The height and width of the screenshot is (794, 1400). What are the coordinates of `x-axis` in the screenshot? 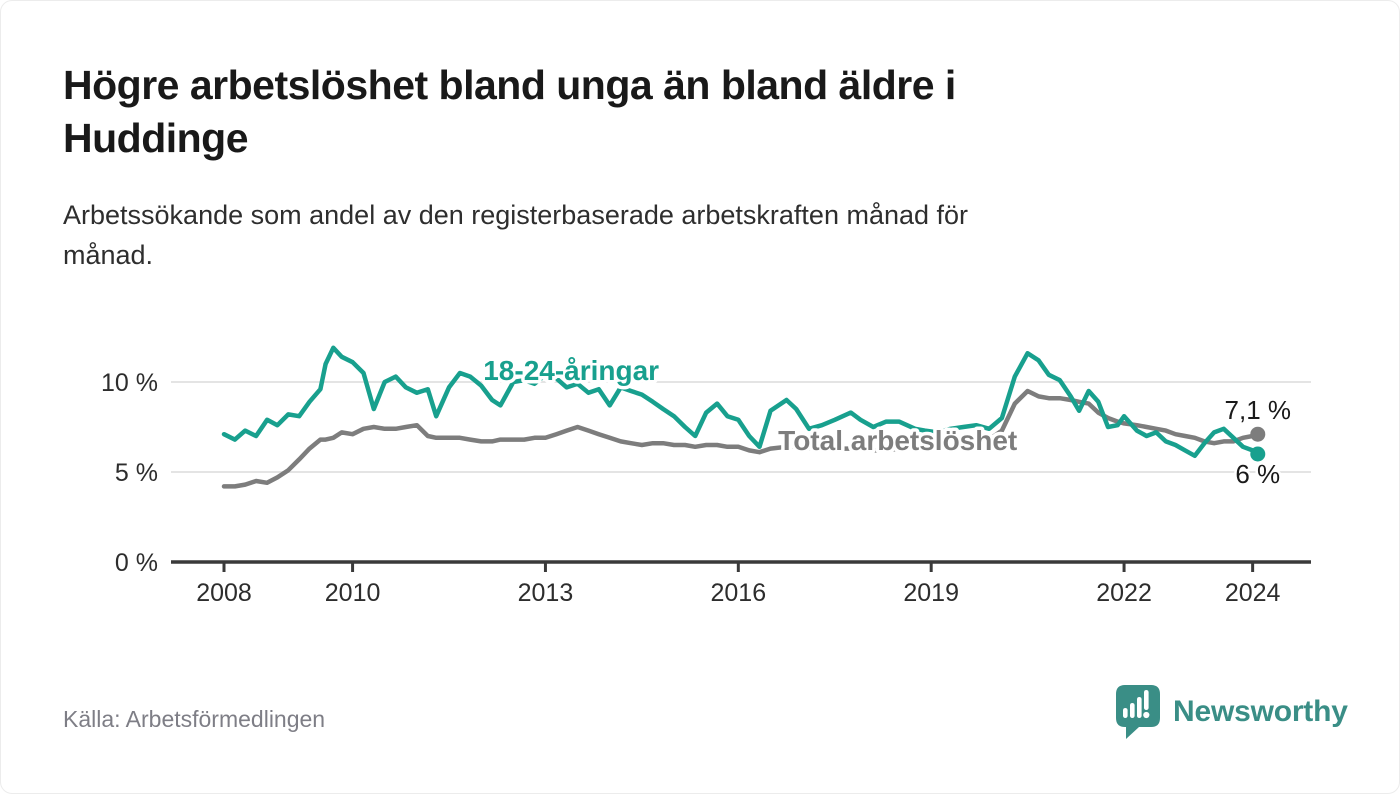 It's located at (741, 566).